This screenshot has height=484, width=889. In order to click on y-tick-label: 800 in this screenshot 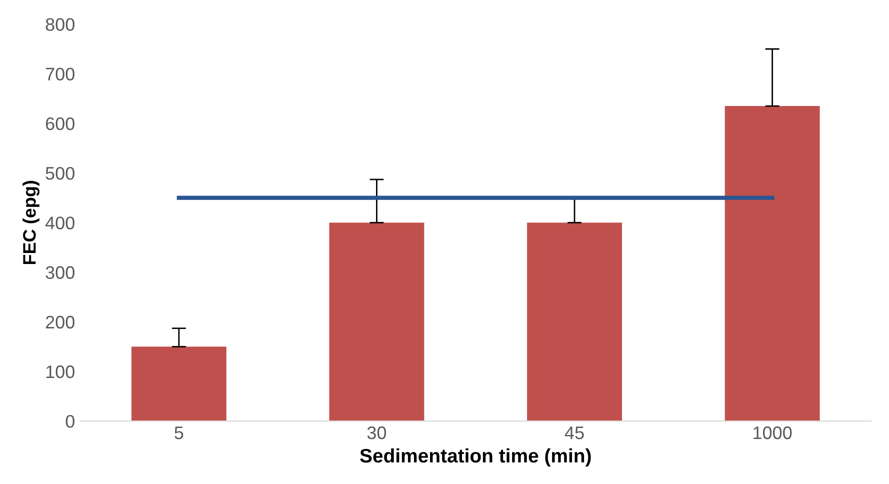, I will do `click(60, 24)`.